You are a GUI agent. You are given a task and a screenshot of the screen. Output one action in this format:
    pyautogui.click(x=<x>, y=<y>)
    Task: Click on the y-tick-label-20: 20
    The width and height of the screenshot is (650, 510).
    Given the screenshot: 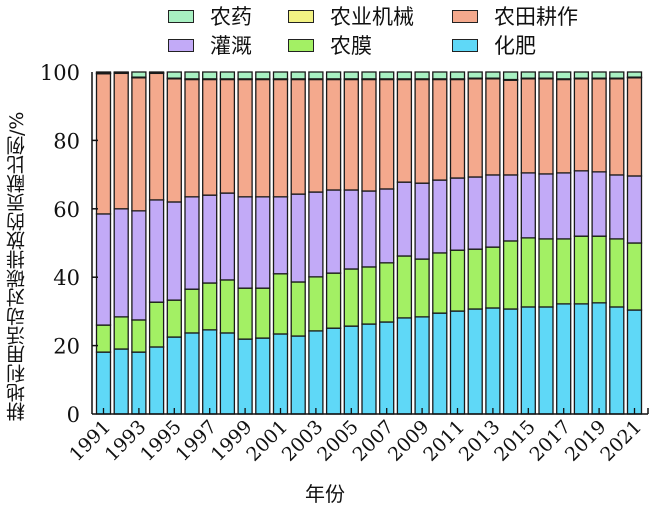 What is the action you would take?
    pyautogui.click(x=66, y=347)
    